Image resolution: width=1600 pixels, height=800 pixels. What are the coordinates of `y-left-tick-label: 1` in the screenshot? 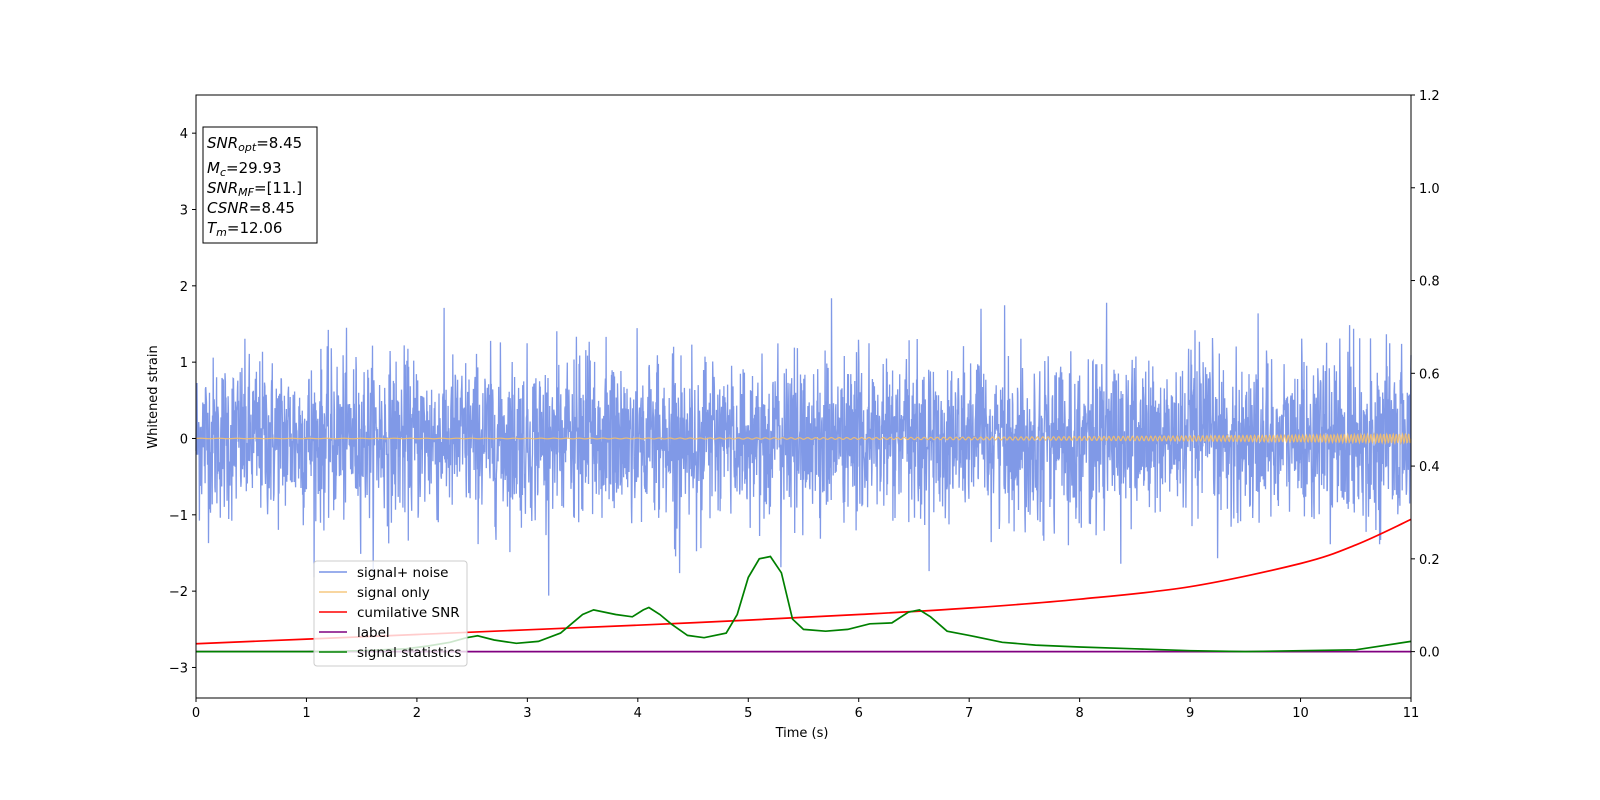 It's located at (184, 363).